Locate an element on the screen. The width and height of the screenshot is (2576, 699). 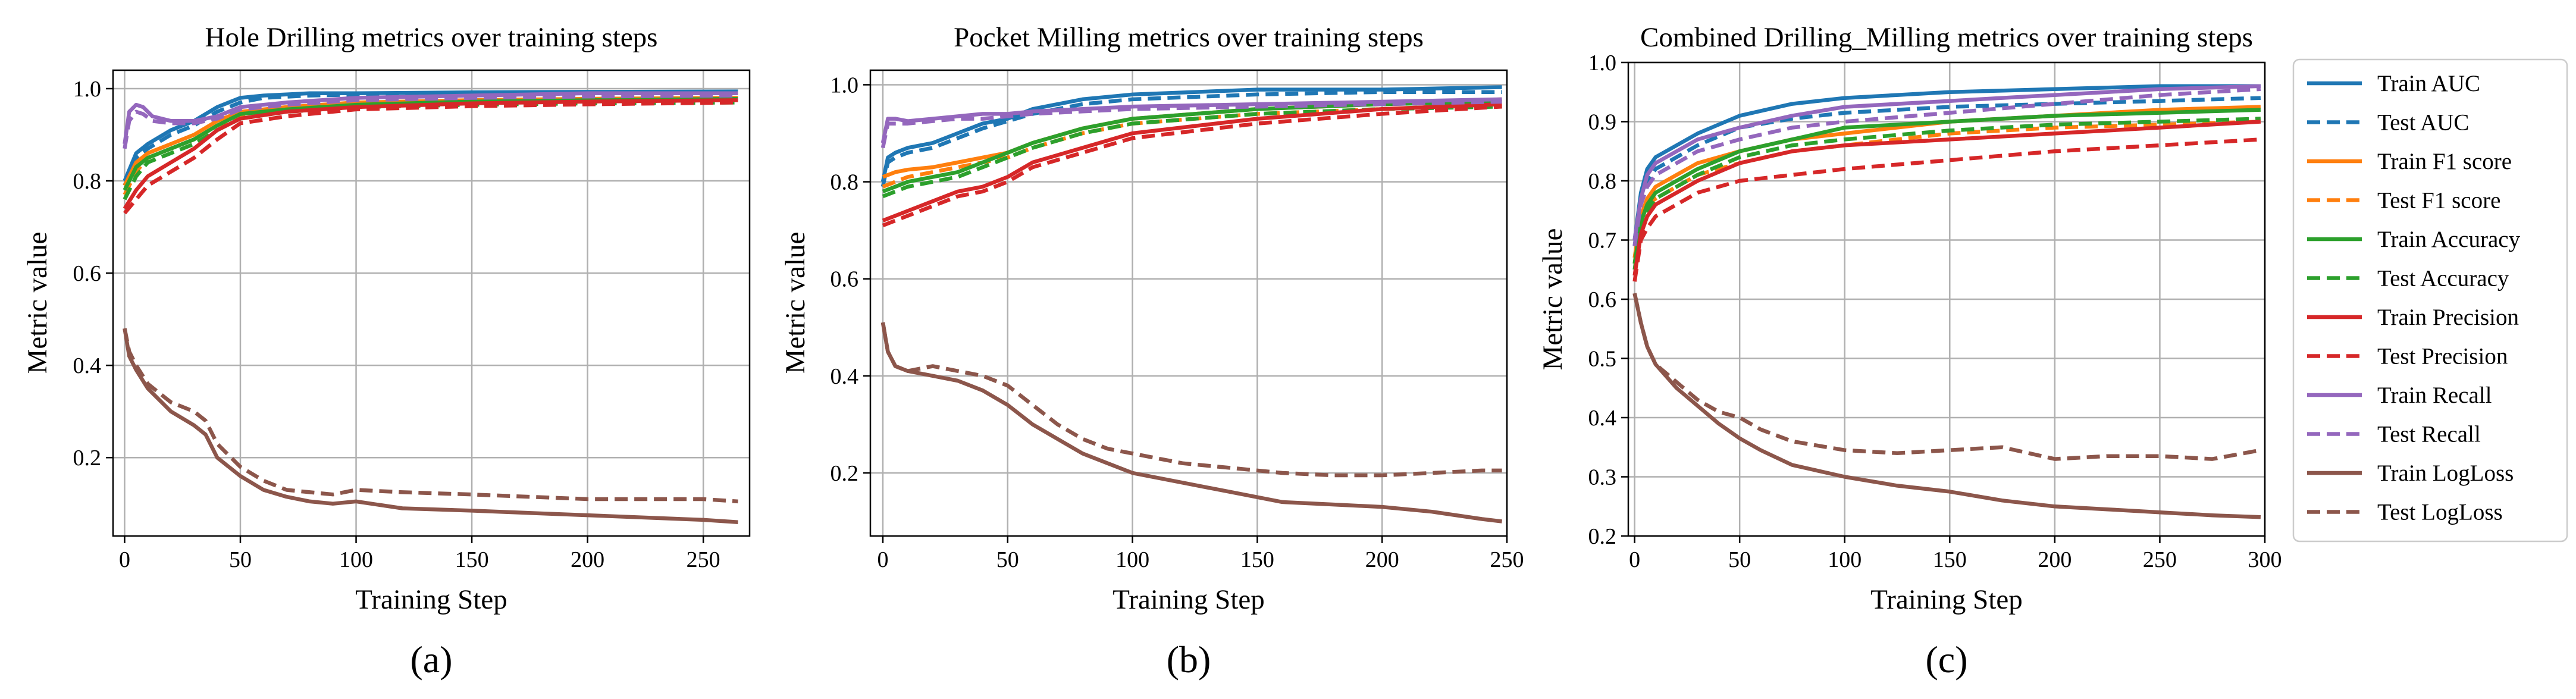
panel-c-series-test-recall is located at coordinates (1946, 167).